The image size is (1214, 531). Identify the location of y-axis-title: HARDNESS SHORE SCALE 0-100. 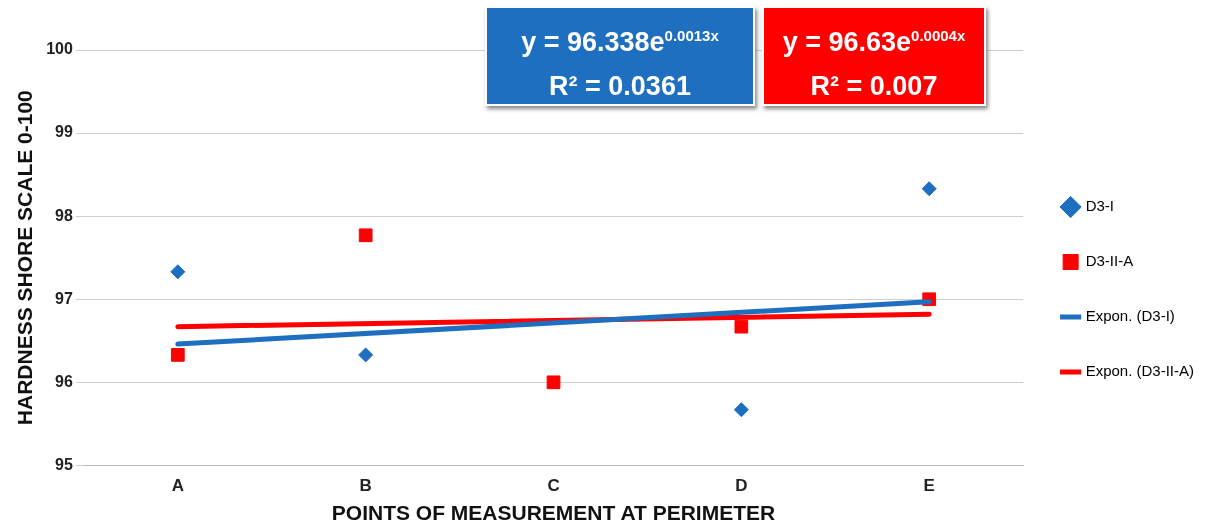
(25, 258).